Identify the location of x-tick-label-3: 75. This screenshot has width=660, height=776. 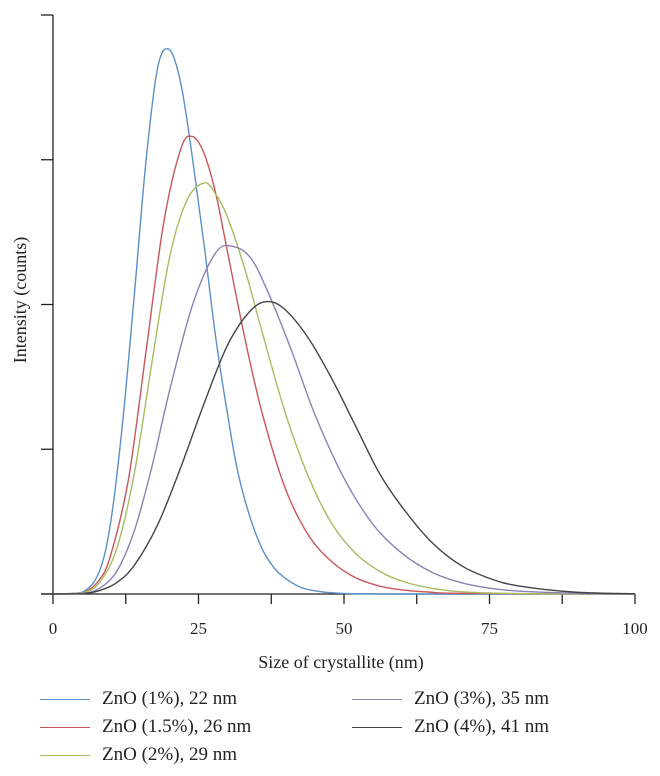
(489, 628).